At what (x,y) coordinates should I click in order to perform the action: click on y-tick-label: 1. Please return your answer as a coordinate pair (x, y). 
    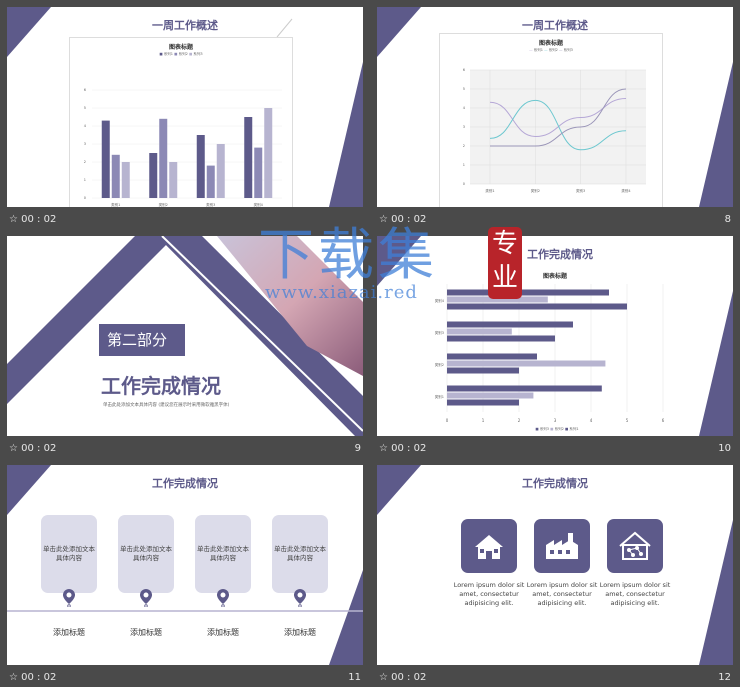
    Looking at the image, I should click on (464, 165).